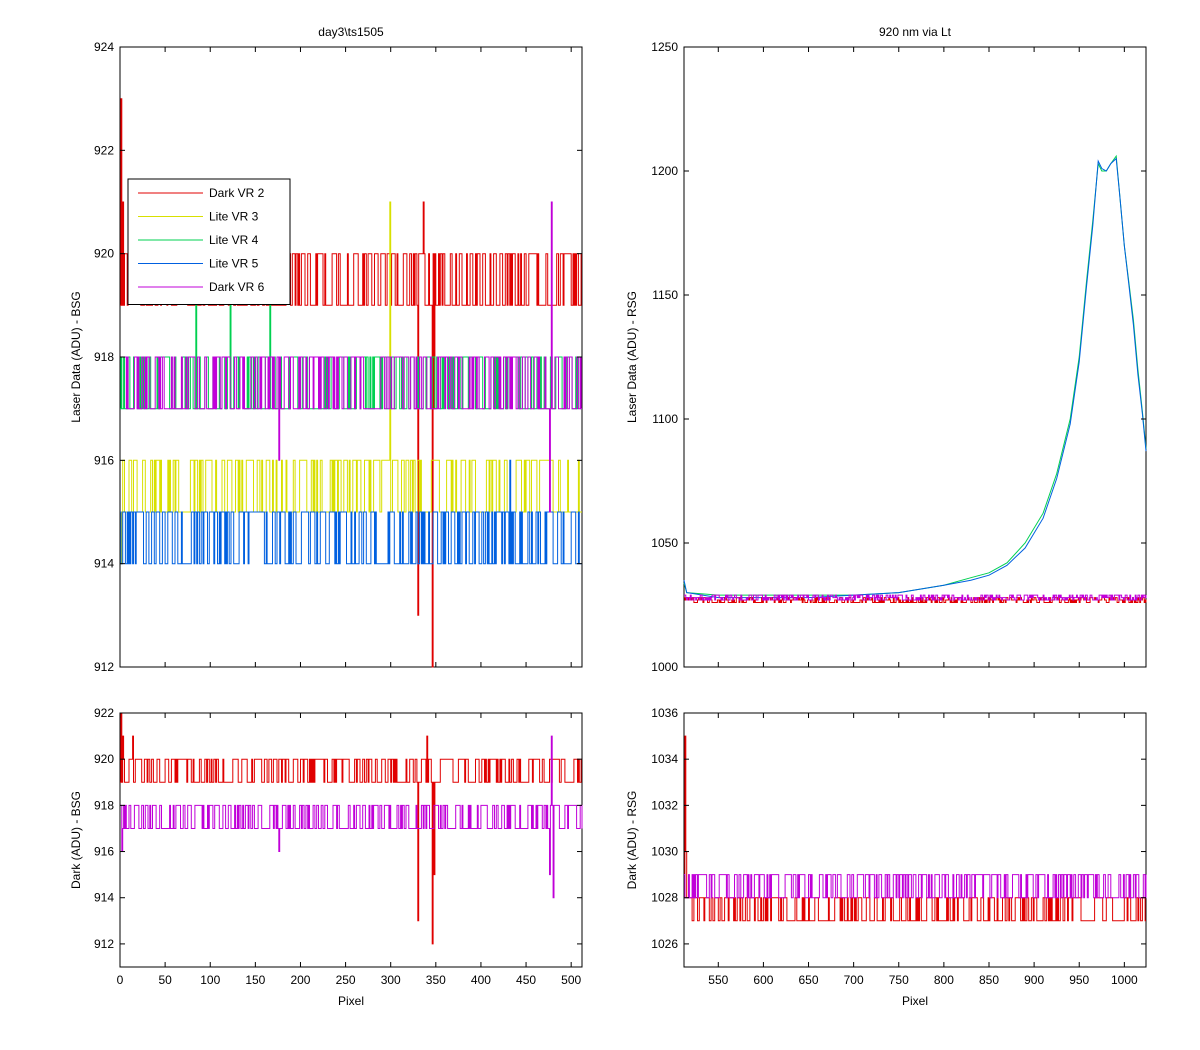  Describe the element at coordinates (234, 264) in the screenshot. I see `legend-label-lite-vr-5: Lite VR 5` at that location.